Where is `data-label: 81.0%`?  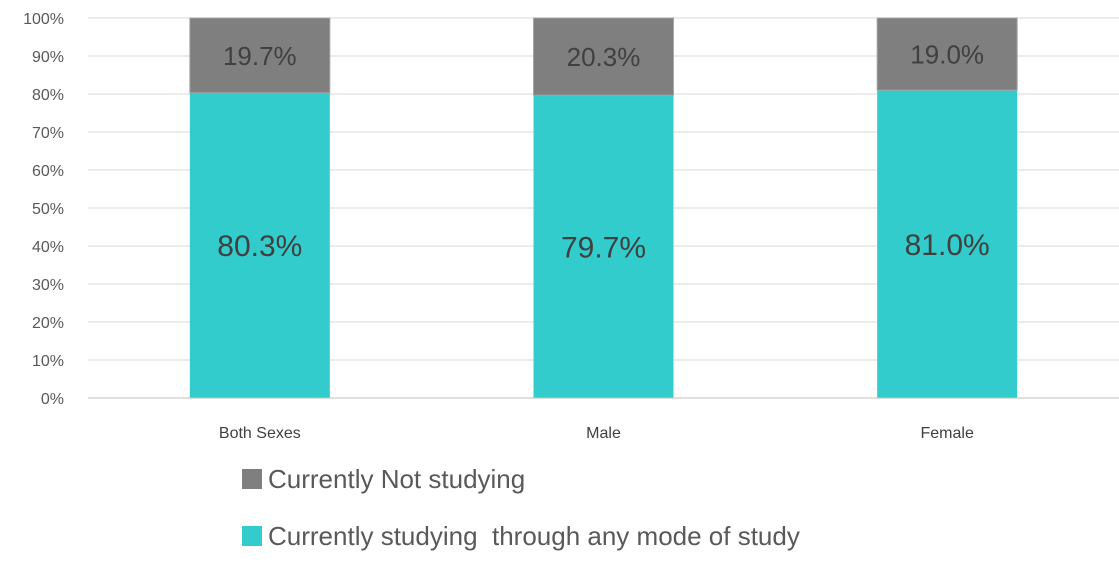 data-label: 81.0% is located at coordinates (947, 245).